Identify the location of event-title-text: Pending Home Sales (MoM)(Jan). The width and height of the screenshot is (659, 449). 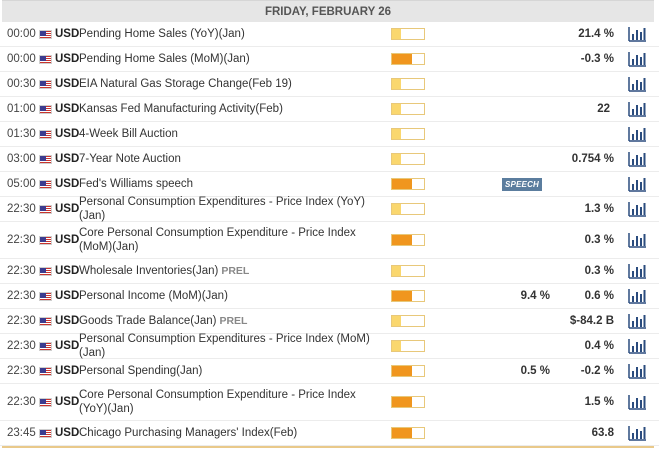
(164, 59).